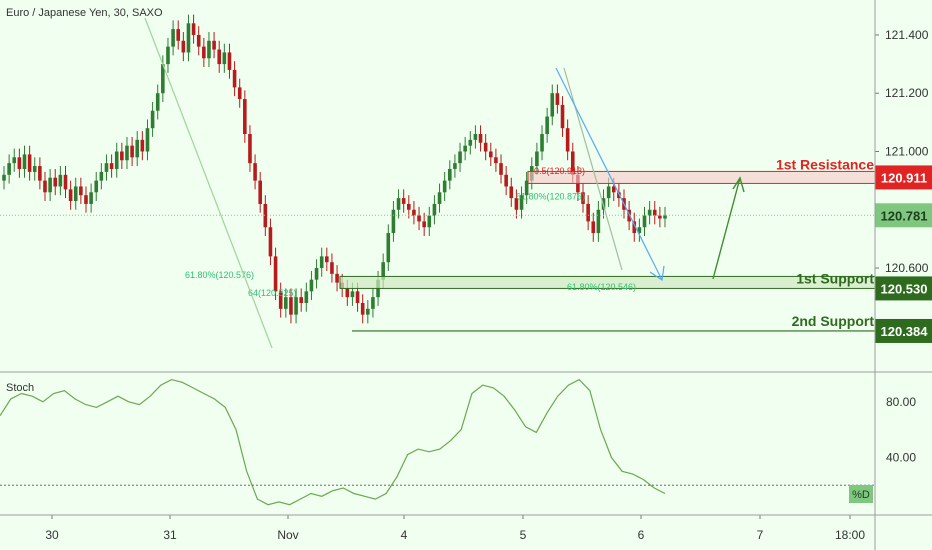 Image resolution: width=932 pixels, height=550 pixels. What do you see at coordinates (905, 331) in the screenshot?
I see `price-tag-label: 120.384` at bounding box center [905, 331].